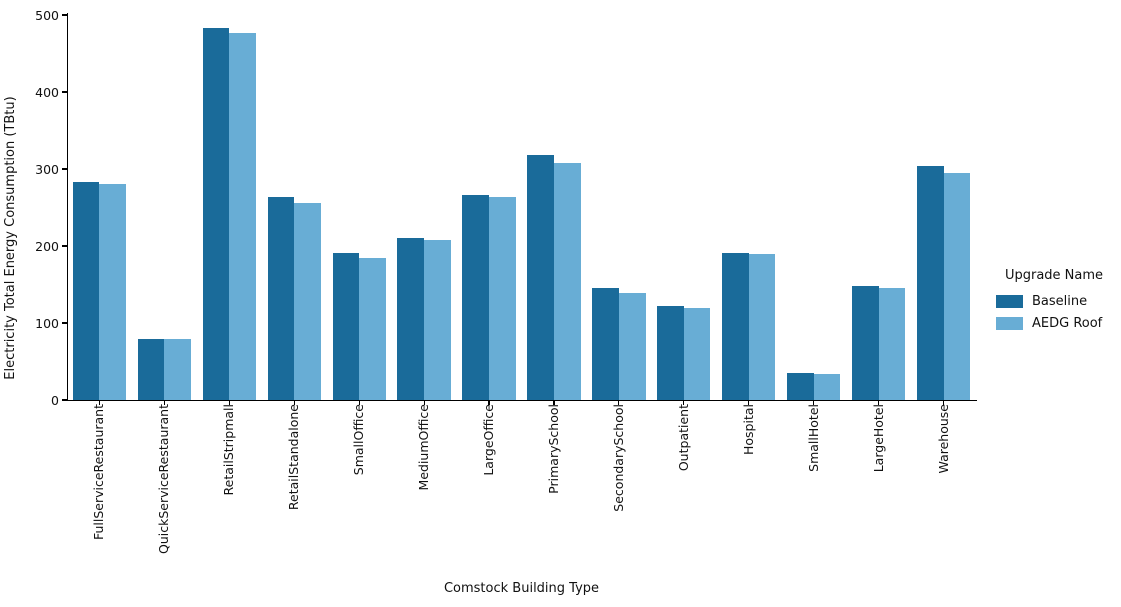 Image resolution: width=1121 pixels, height=607 pixels. I want to click on bar-baseline-LargeHotel, so click(865, 343).